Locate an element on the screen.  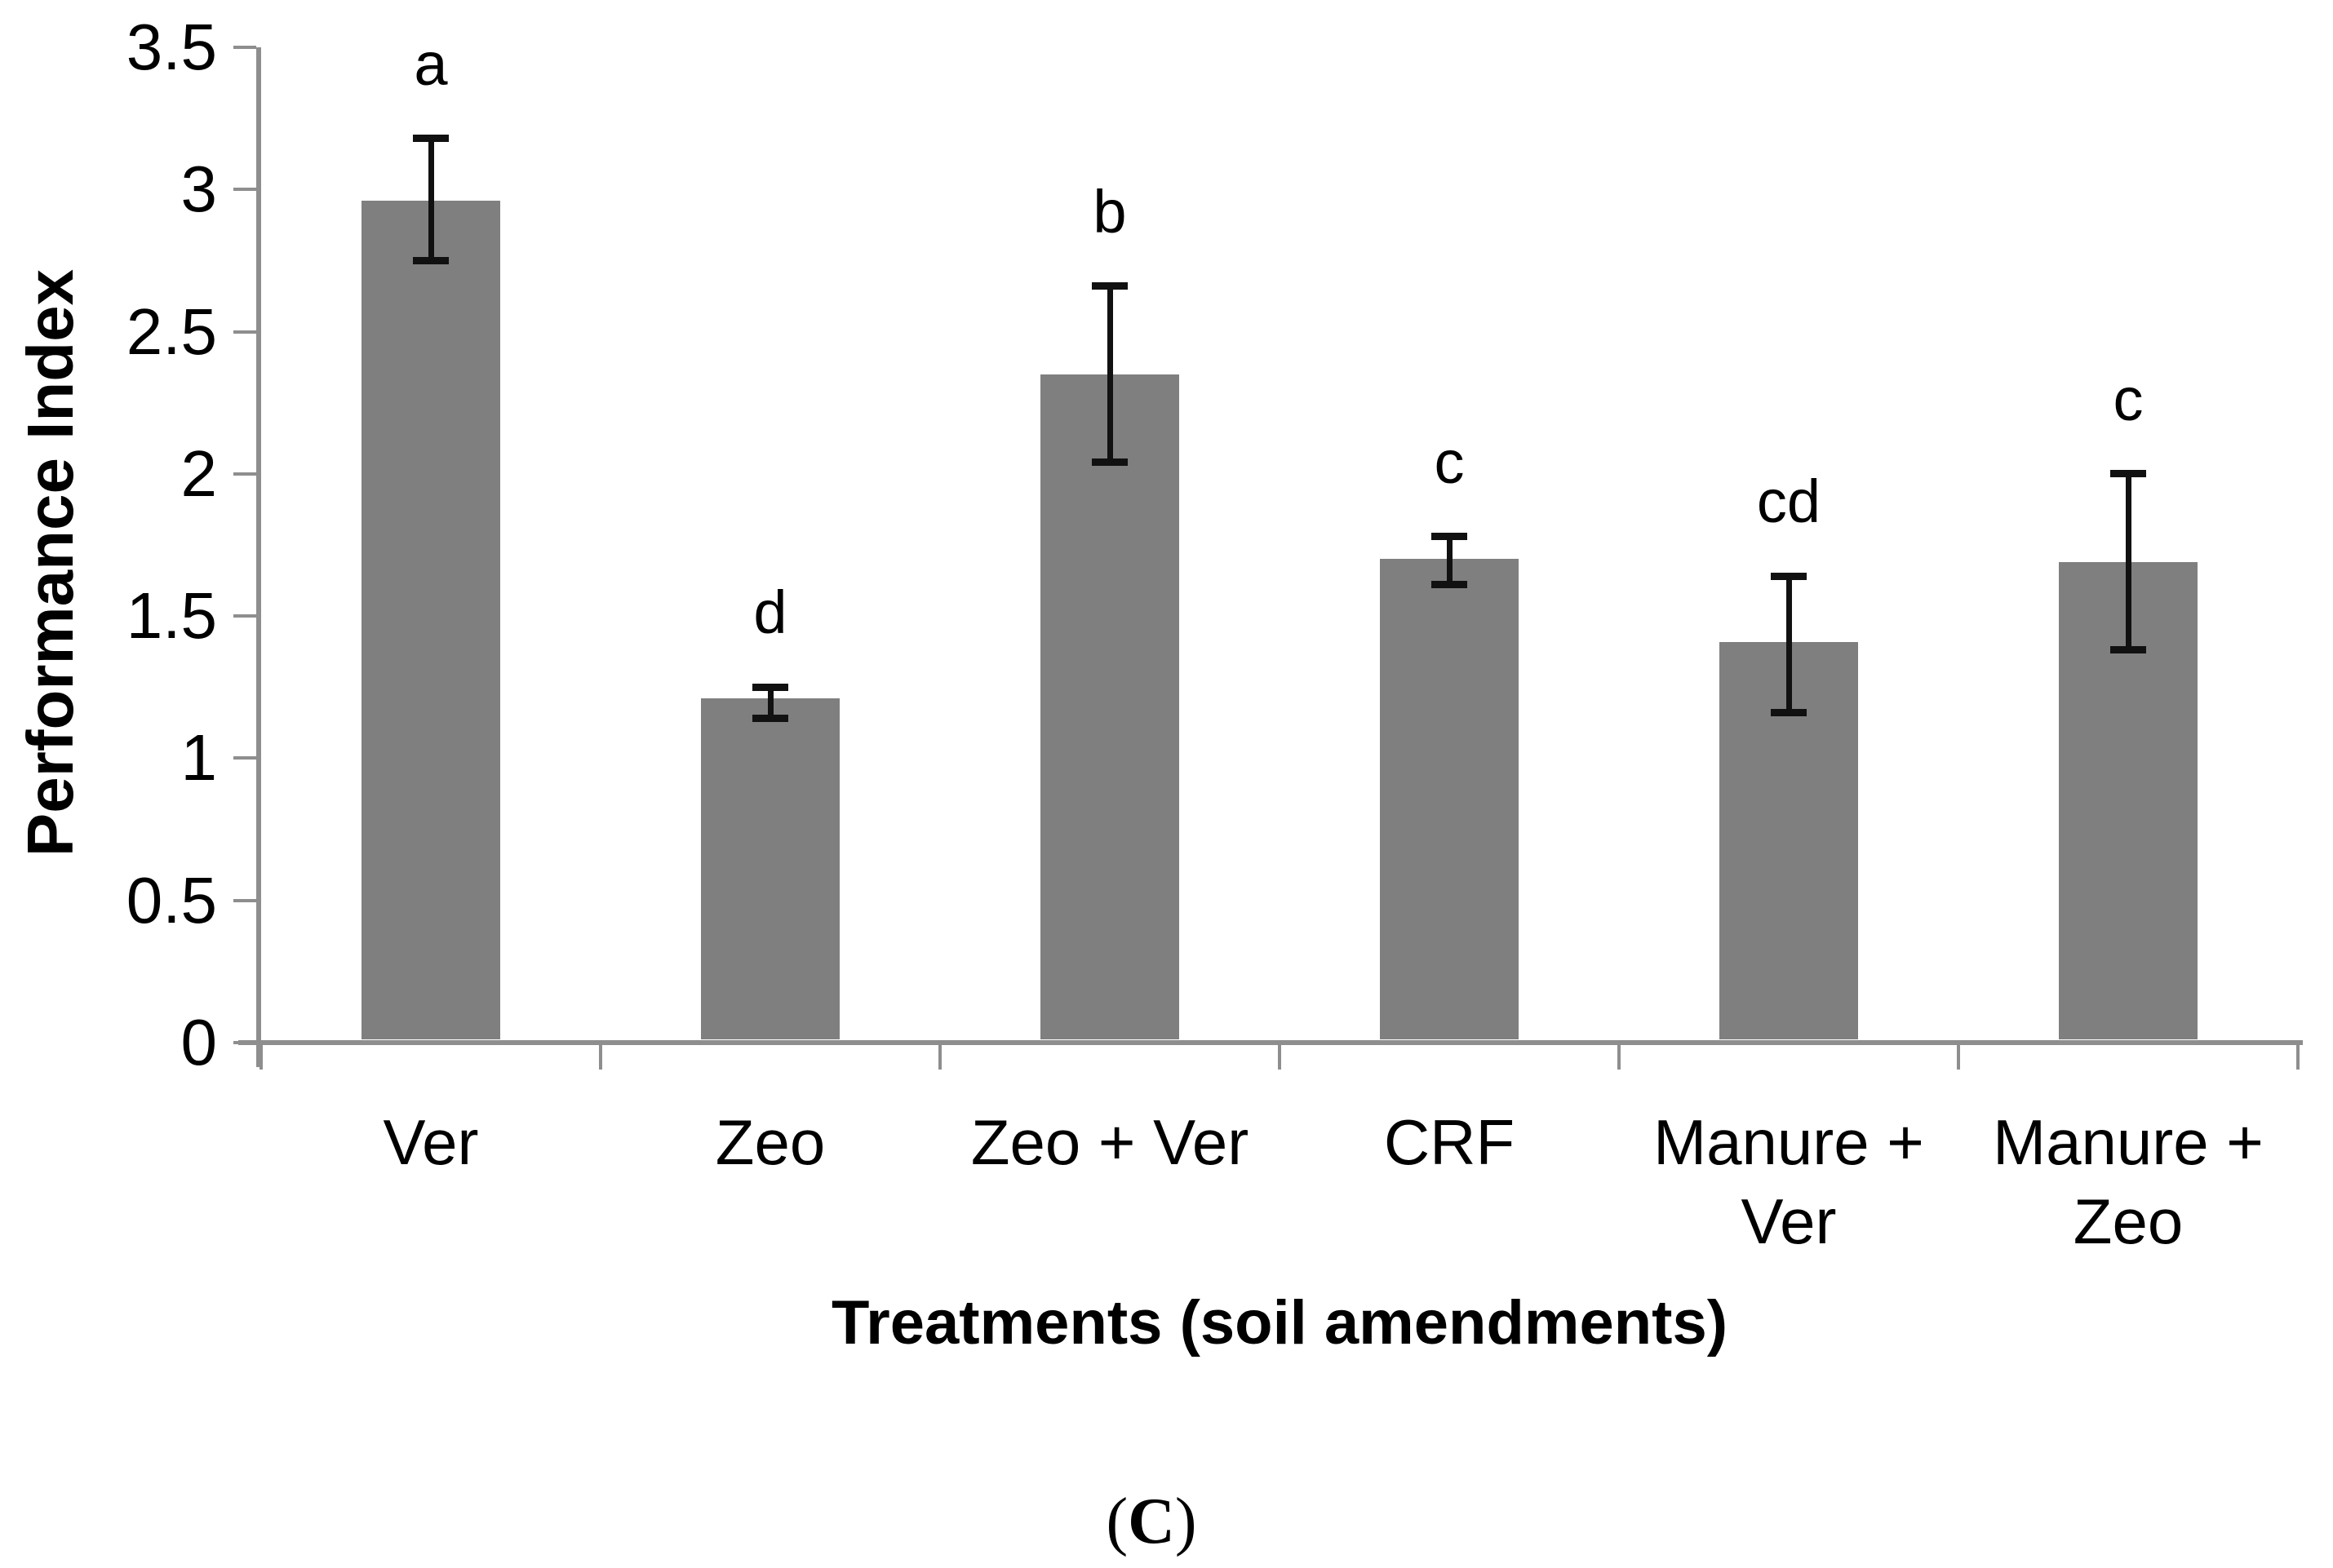
caption-paren-open: ( is located at coordinates (1117, 1521).